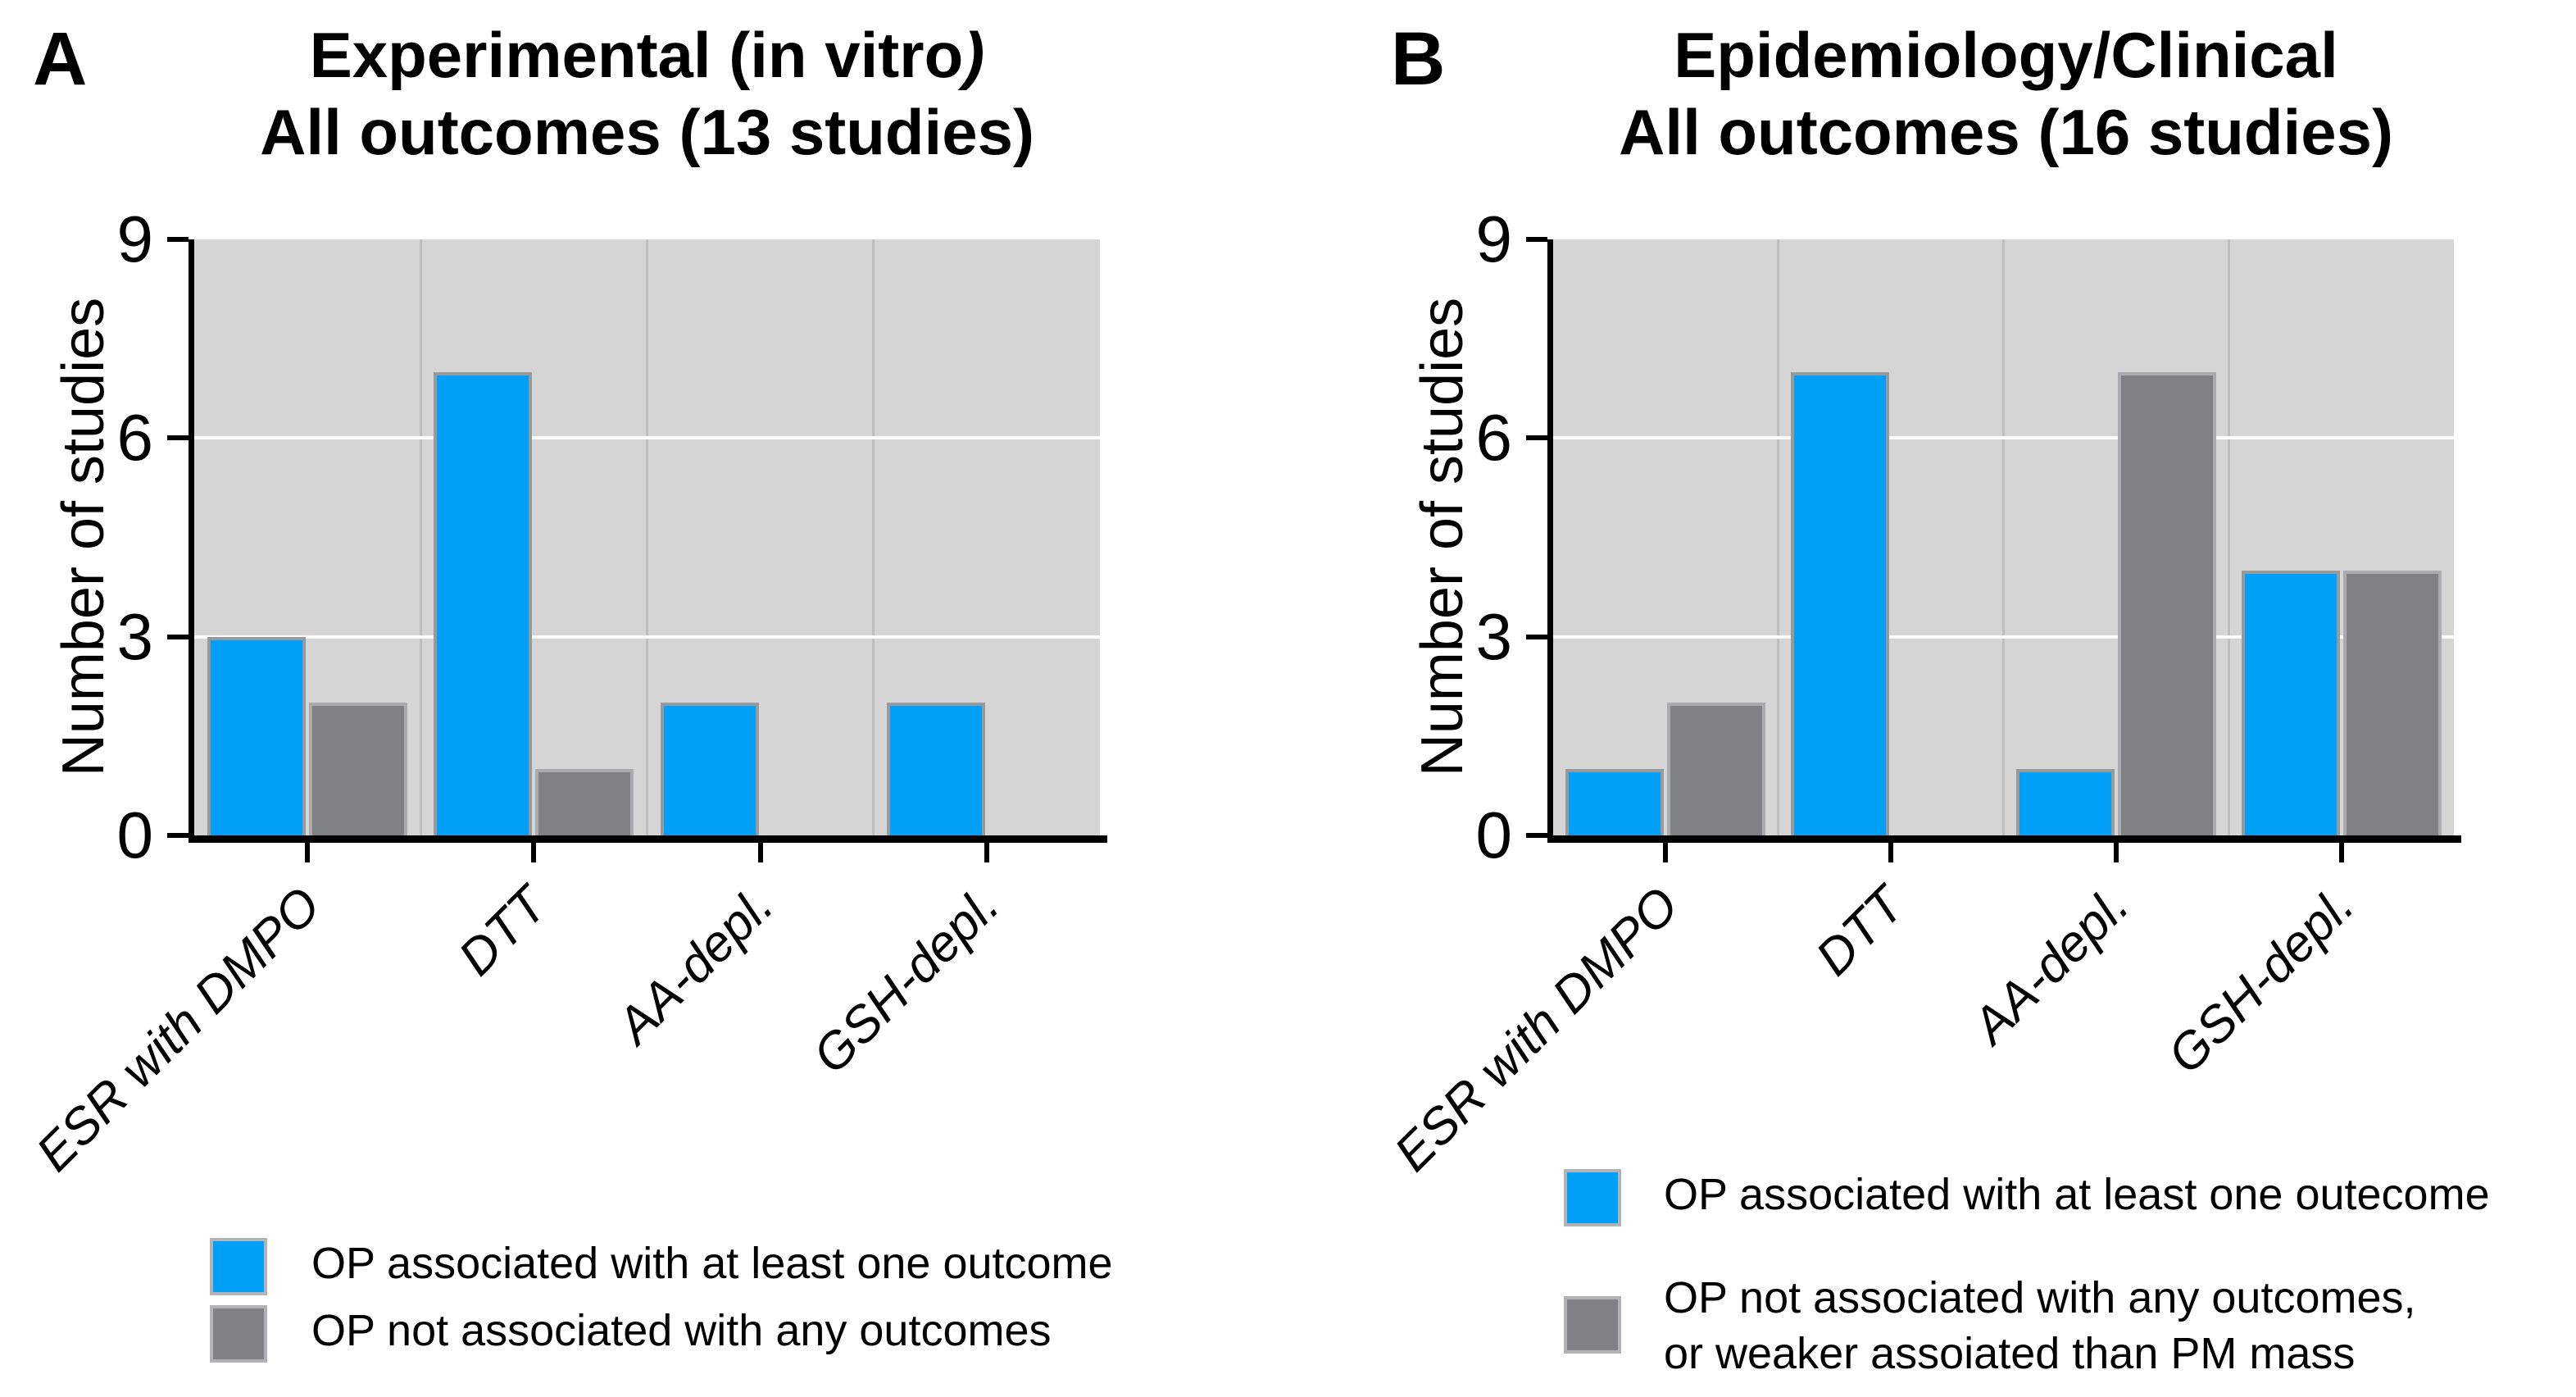  Describe the element at coordinates (60, 59) in the screenshot. I see `panel-a-letter: A` at that location.